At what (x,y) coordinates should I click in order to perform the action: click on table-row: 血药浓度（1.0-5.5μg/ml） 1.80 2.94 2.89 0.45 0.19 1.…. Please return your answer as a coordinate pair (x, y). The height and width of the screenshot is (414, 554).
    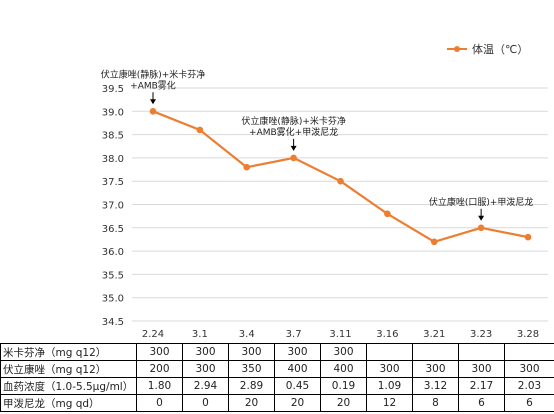
    Looking at the image, I should click on (277, 386).